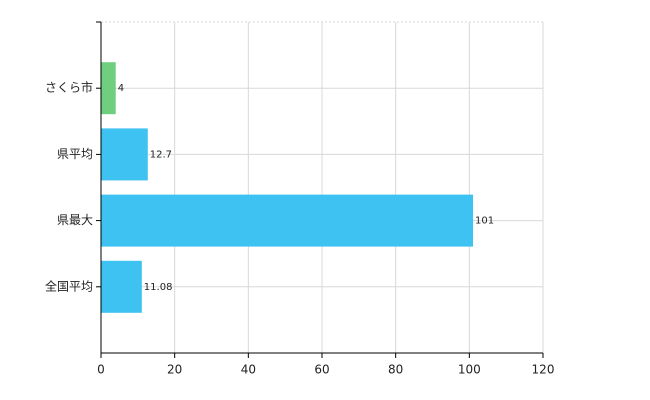 Image resolution: width=650 pixels, height=400 pixels. Describe the element at coordinates (75, 154) in the screenshot. I see `y-tick-label: 県平均` at that location.